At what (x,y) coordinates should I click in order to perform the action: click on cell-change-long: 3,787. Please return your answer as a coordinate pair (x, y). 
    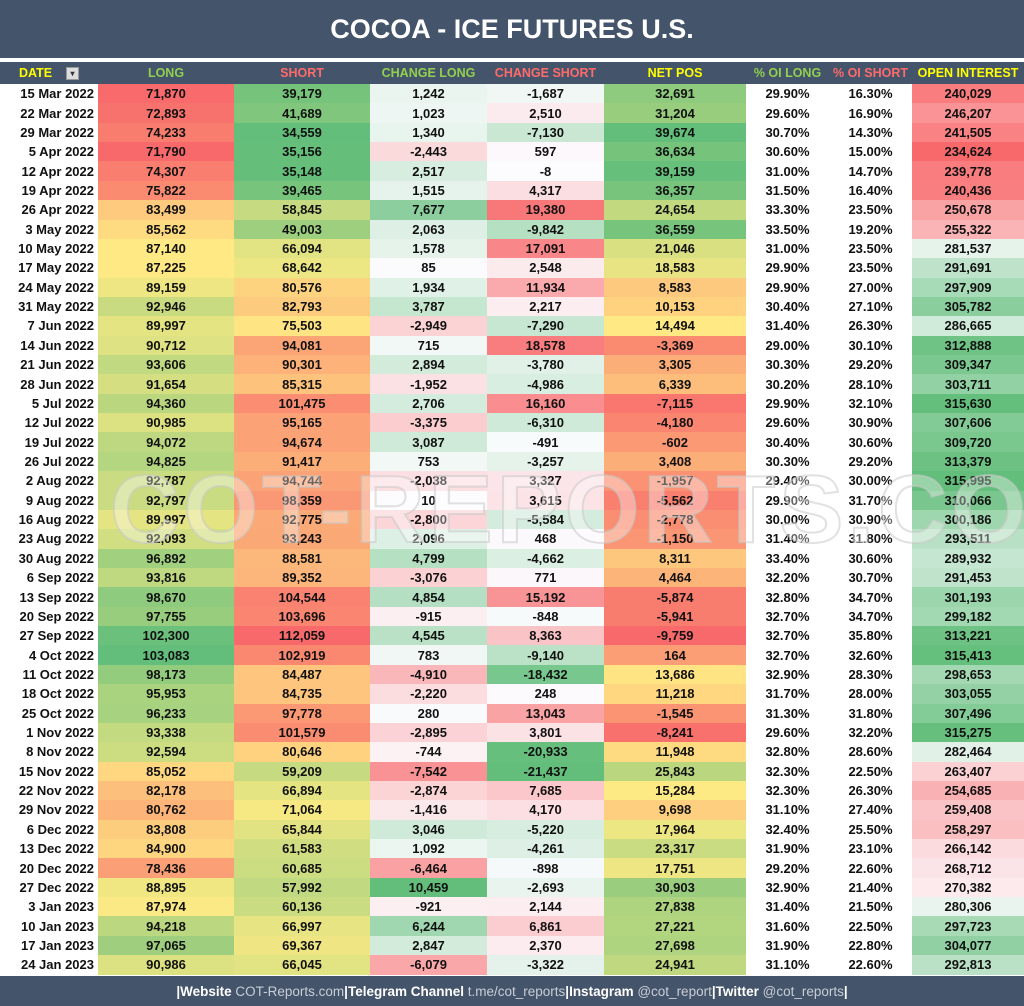
    Looking at the image, I should click on (428, 306).